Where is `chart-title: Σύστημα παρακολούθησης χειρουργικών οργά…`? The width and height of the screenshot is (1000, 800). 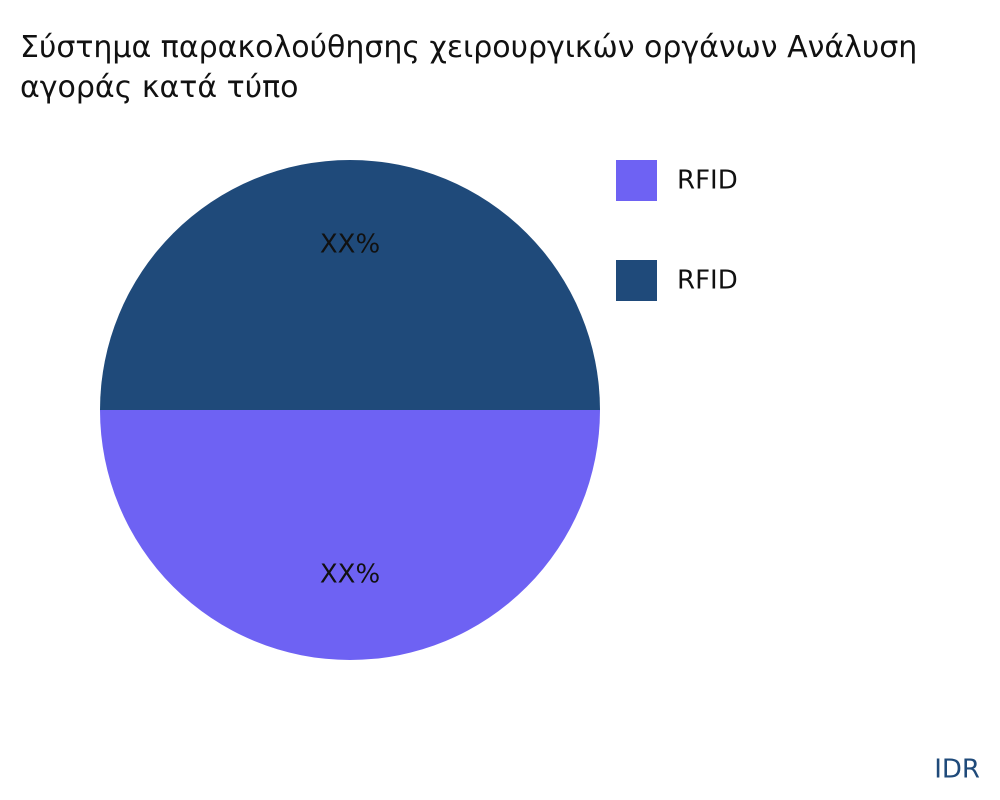 chart-title: Σύστημα παρακολούθησης χειρουργικών οργά… is located at coordinates (469, 67).